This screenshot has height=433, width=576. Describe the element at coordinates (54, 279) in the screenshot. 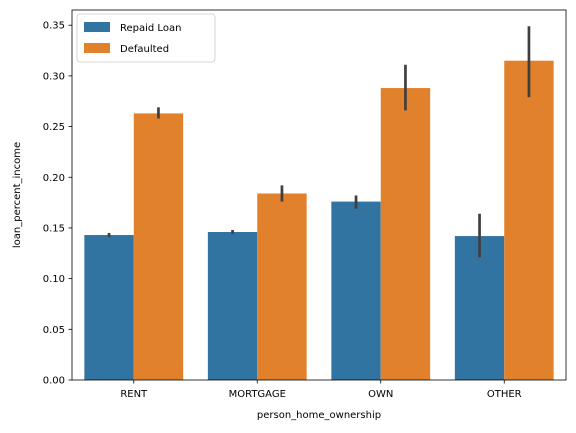

I see `y-tick-label-0-10: 0.10` at that location.